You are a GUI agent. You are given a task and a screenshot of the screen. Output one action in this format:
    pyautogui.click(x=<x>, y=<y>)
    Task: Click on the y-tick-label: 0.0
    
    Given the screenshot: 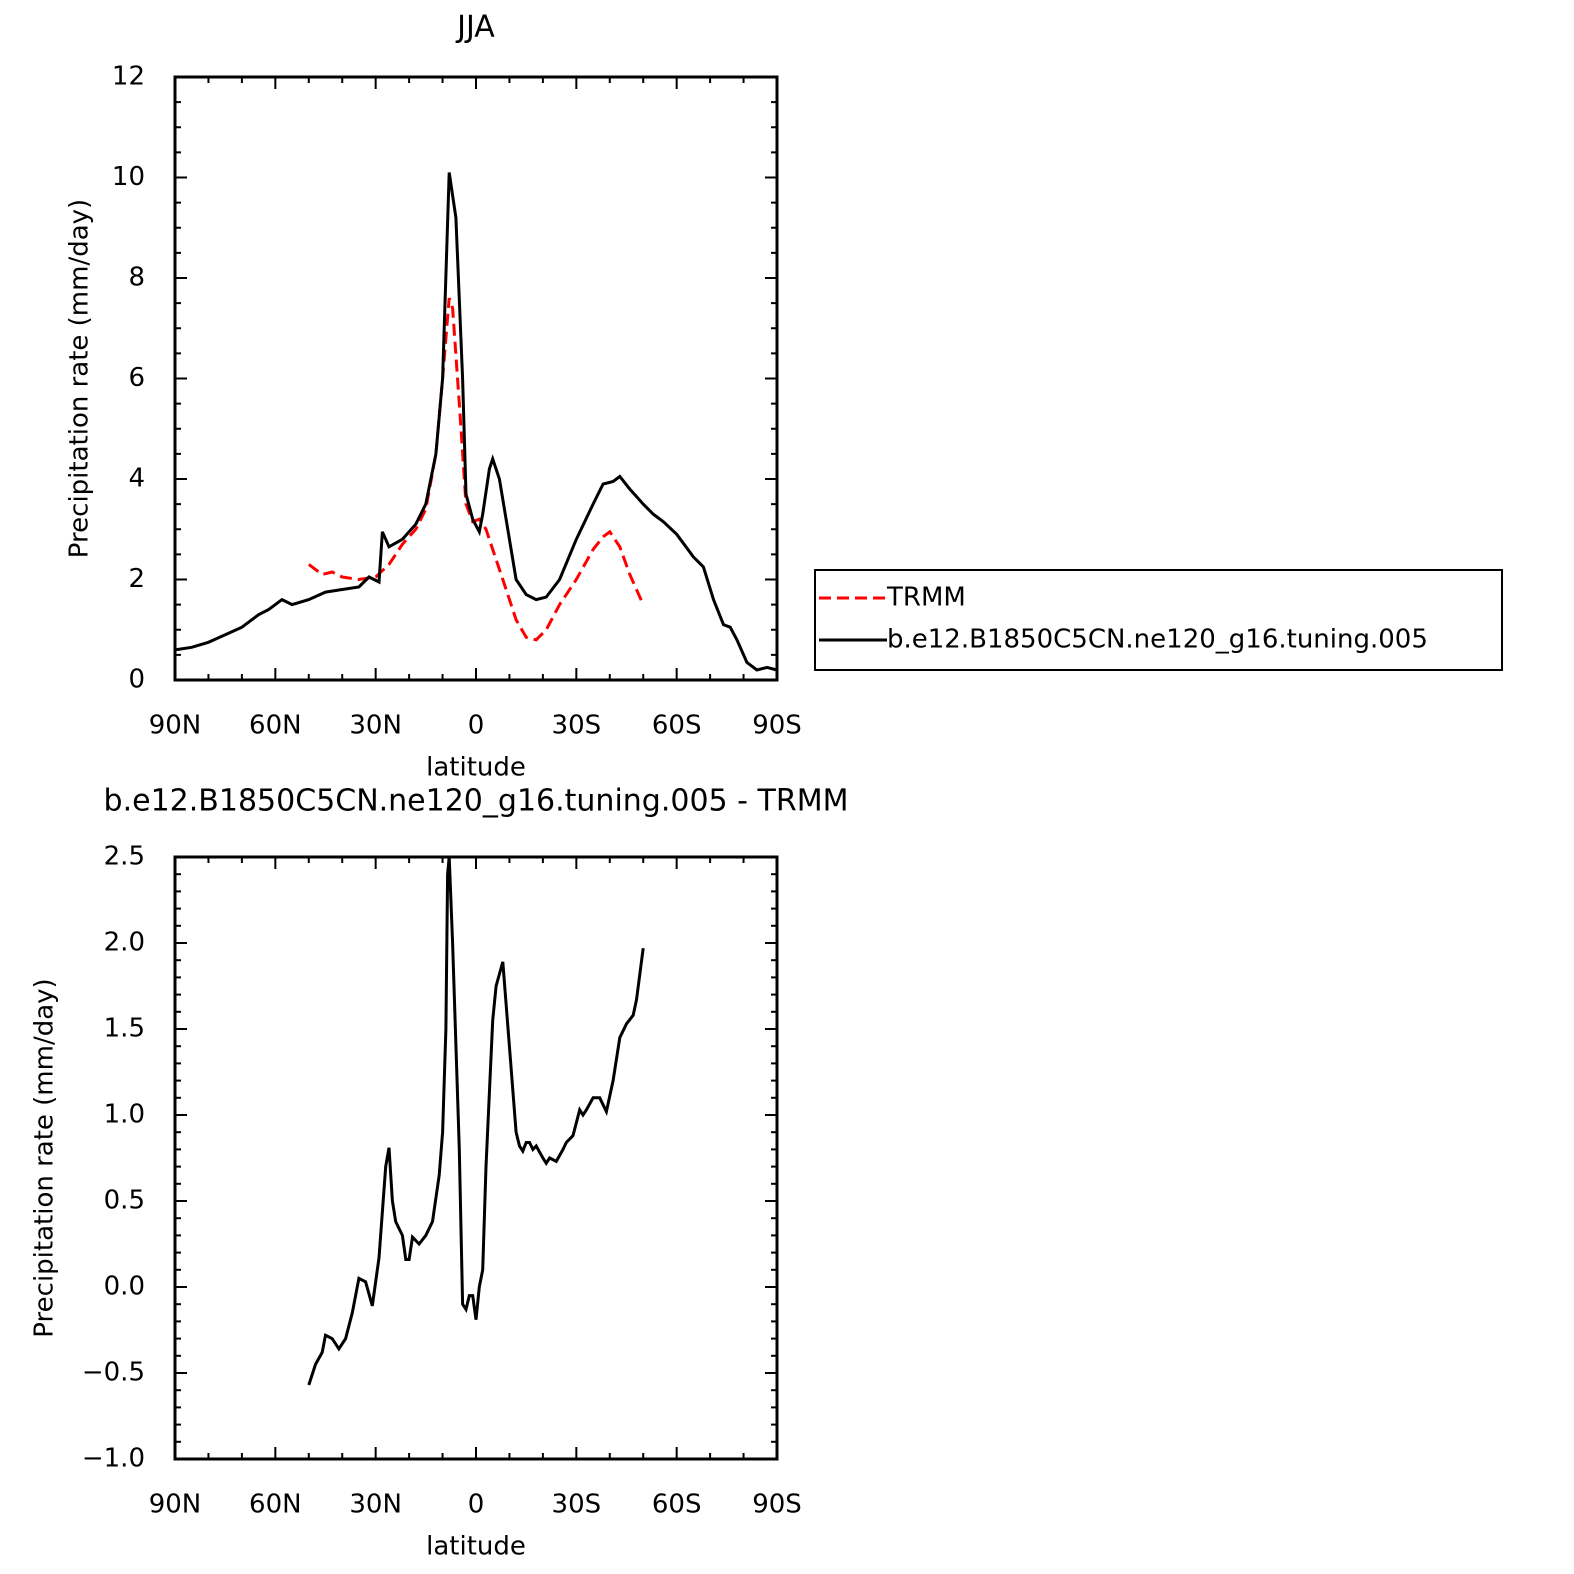 What is the action you would take?
    pyautogui.click(x=124, y=1287)
    